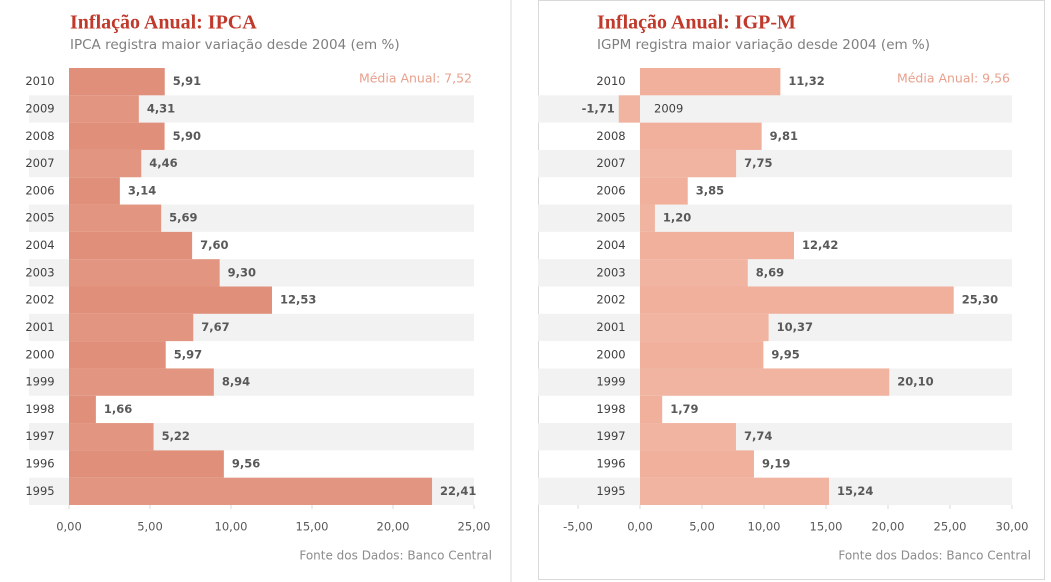 The image size is (1051, 582). Describe the element at coordinates (246, 464) in the screenshot. I see `value-label: 9,56` at that location.